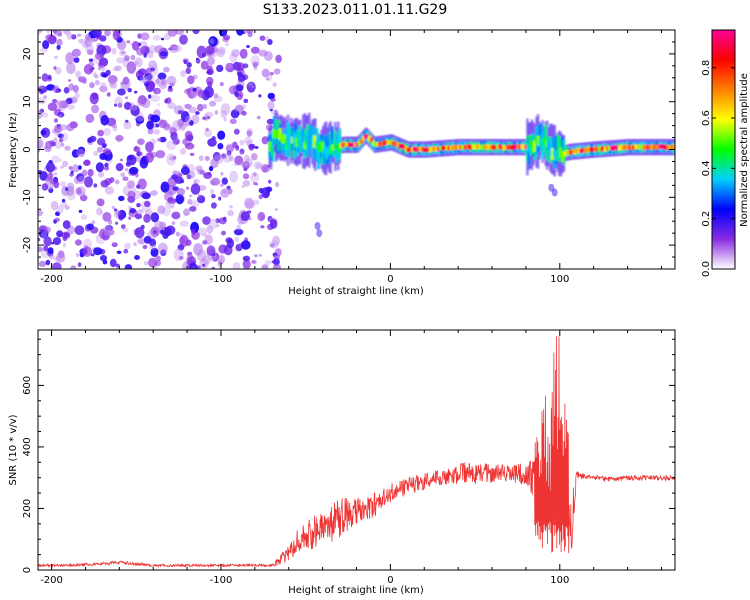  What do you see at coordinates (27, 570) in the screenshot?
I see `snr-y-tick-label: 0` at bounding box center [27, 570].